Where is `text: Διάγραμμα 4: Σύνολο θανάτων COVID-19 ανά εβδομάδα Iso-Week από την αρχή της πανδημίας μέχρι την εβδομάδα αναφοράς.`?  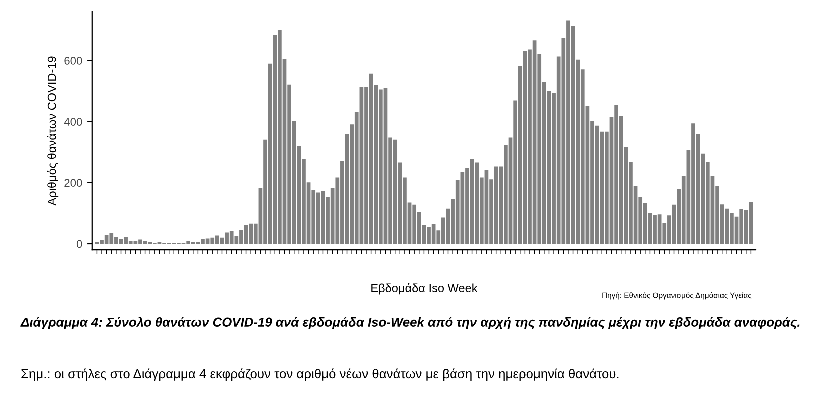 text: Διάγραμμα 4: Σύνολο θανάτων COVID-19 ανά εβδομάδα Iso-Week από την αρχή της πανδημίας μέχρι την εβδομάδα αναφοράς. is located at coordinates (410, 323).